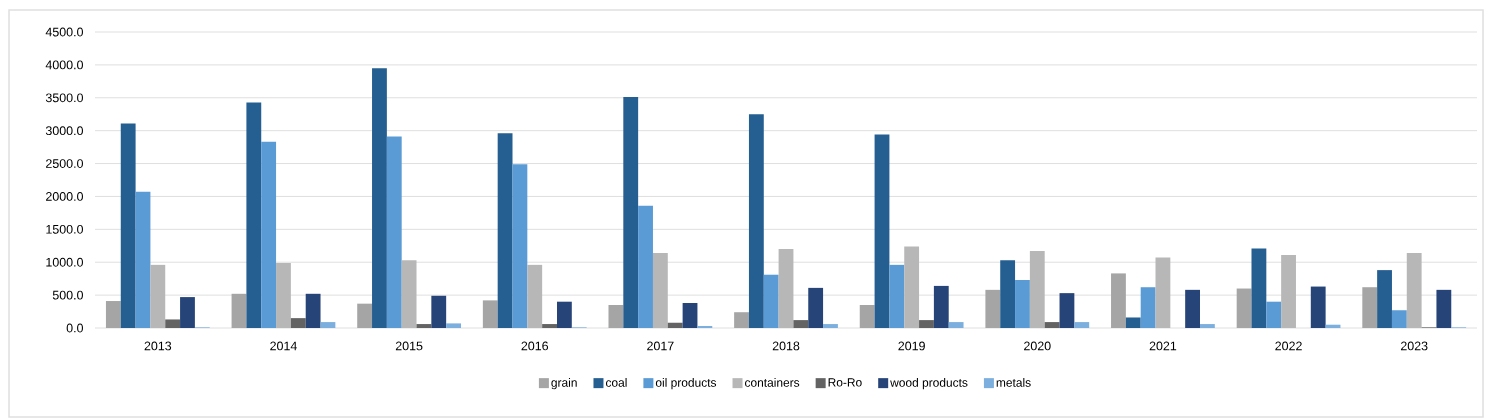 This screenshot has height=419, width=1491. Describe the element at coordinates (929, 384) in the screenshot. I see `legend-label: wood products` at that location.